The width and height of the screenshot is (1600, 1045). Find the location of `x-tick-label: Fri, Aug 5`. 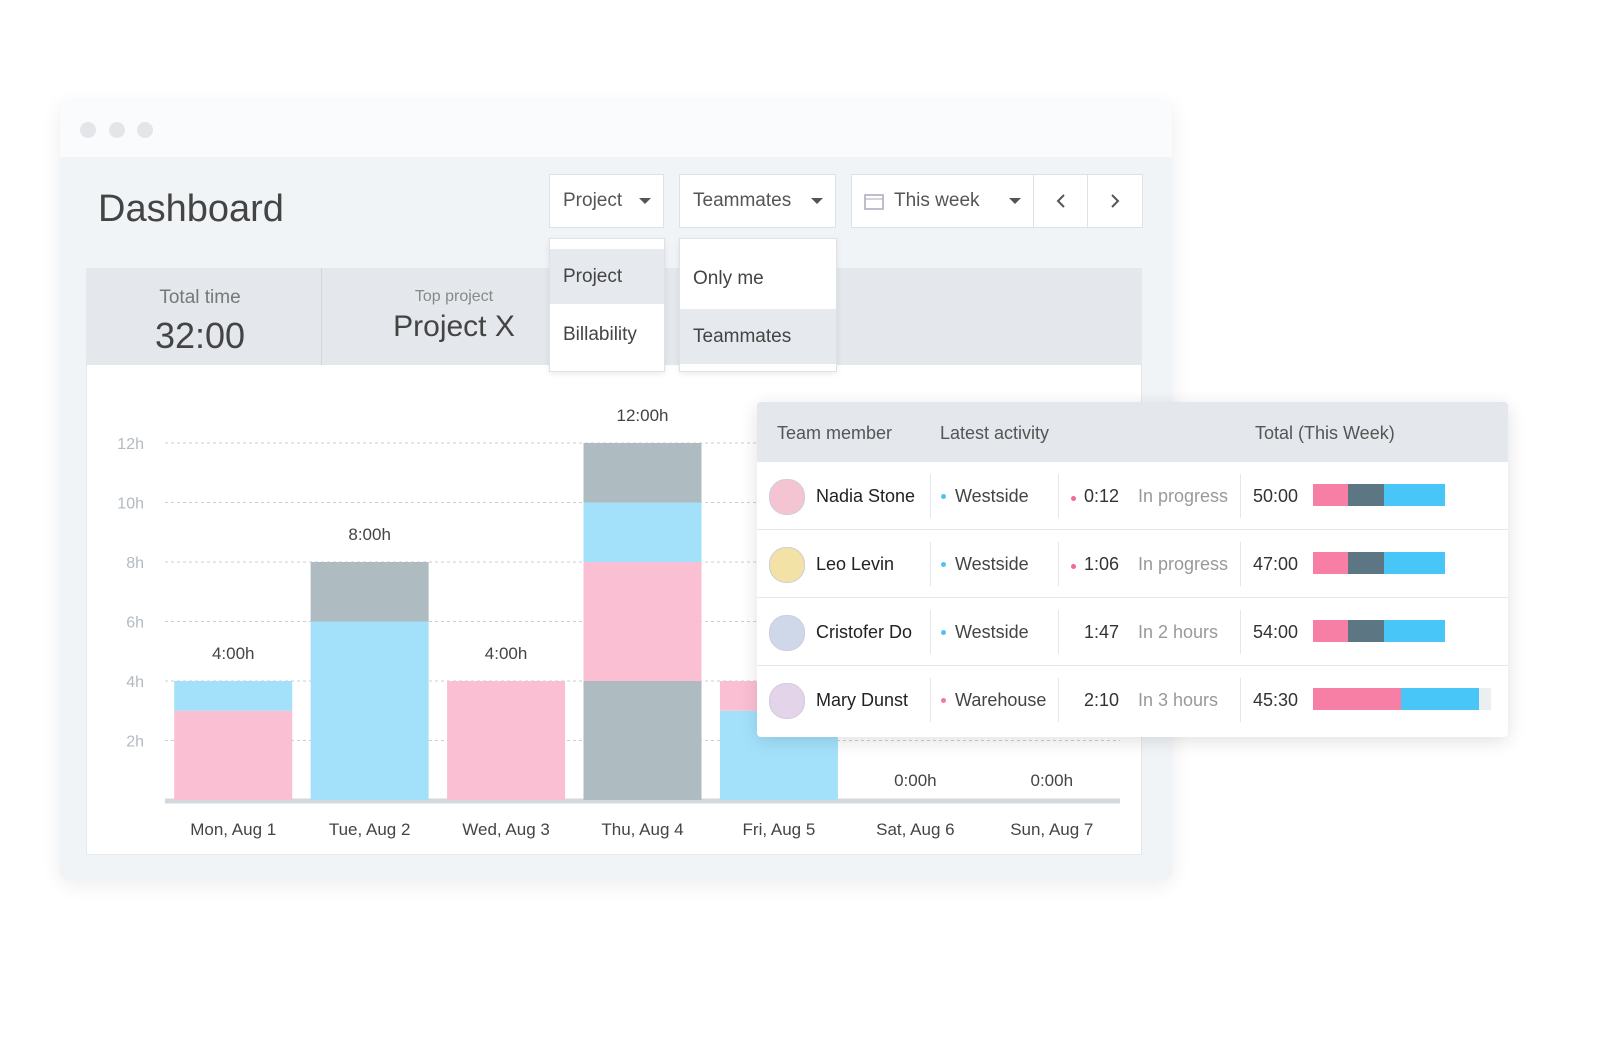

x-tick-label: Fri, Aug 5 is located at coordinates (779, 829).